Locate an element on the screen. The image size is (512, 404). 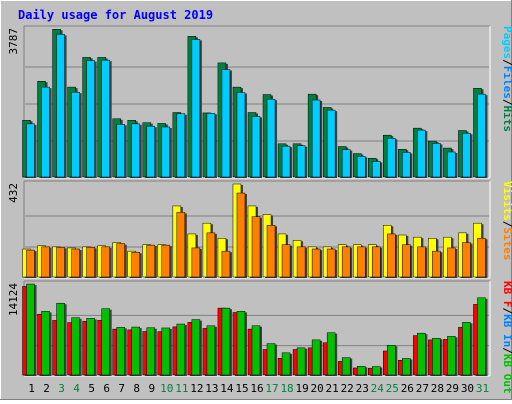
x-tick-label-6: 6 is located at coordinates (106, 388).